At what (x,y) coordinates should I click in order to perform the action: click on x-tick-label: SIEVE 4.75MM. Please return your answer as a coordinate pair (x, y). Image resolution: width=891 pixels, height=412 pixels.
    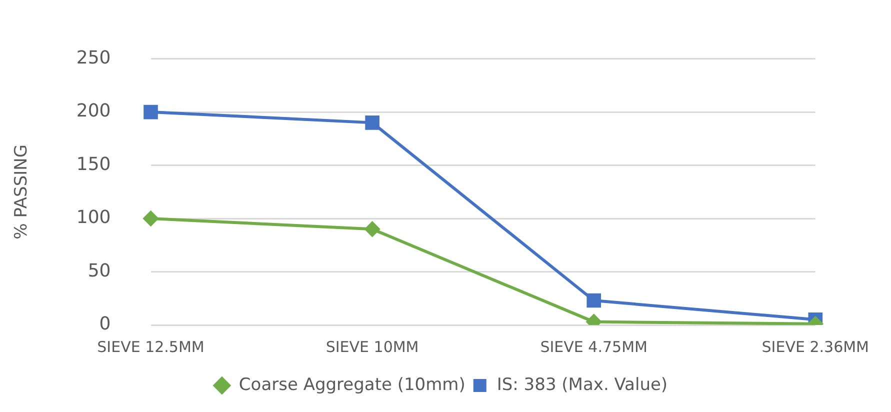
    Looking at the image, I should click on (594, 347).